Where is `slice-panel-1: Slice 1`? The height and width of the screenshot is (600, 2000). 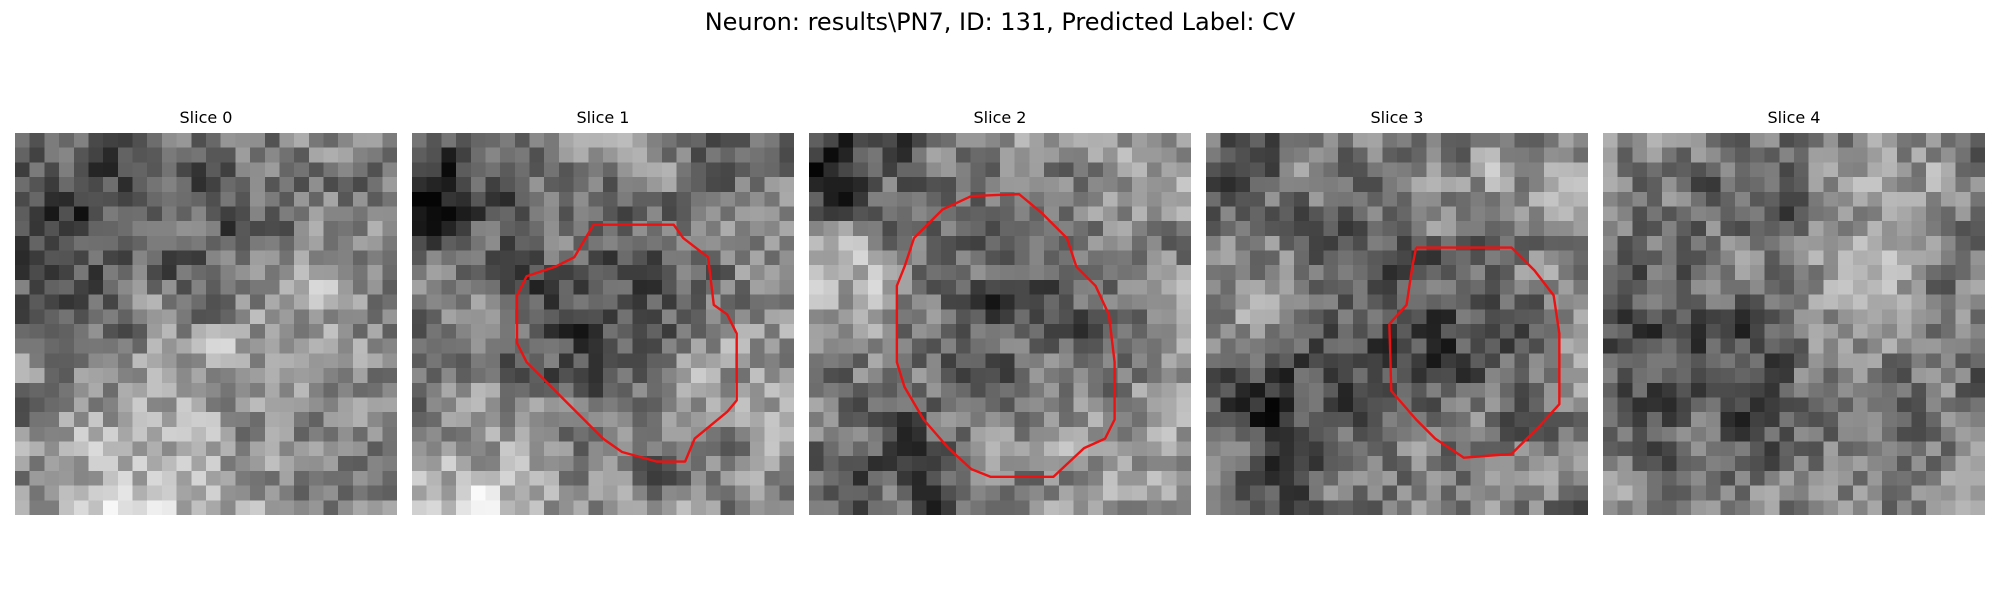 slice-panel-1: Slice 1 is located at coordinates (603, 311).